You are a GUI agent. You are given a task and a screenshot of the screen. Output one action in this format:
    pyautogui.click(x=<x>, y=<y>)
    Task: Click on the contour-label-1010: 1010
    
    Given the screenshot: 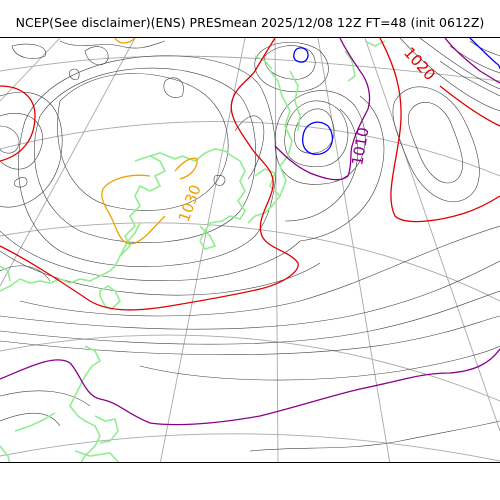 What is the action you would take?
    pyautogui.click(x=360, y=146)
    